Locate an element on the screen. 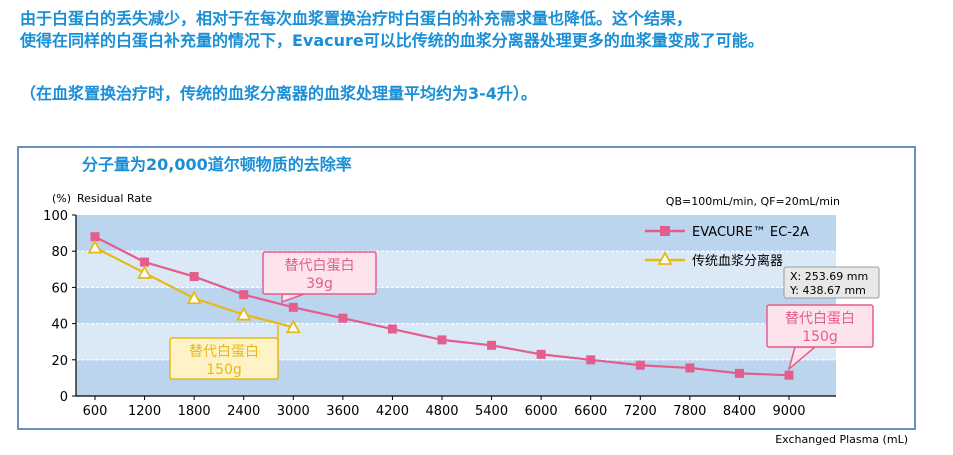 This screenshot has height=455, width=953. x-tick-label: 8400 is located at coordinates (739, 411).